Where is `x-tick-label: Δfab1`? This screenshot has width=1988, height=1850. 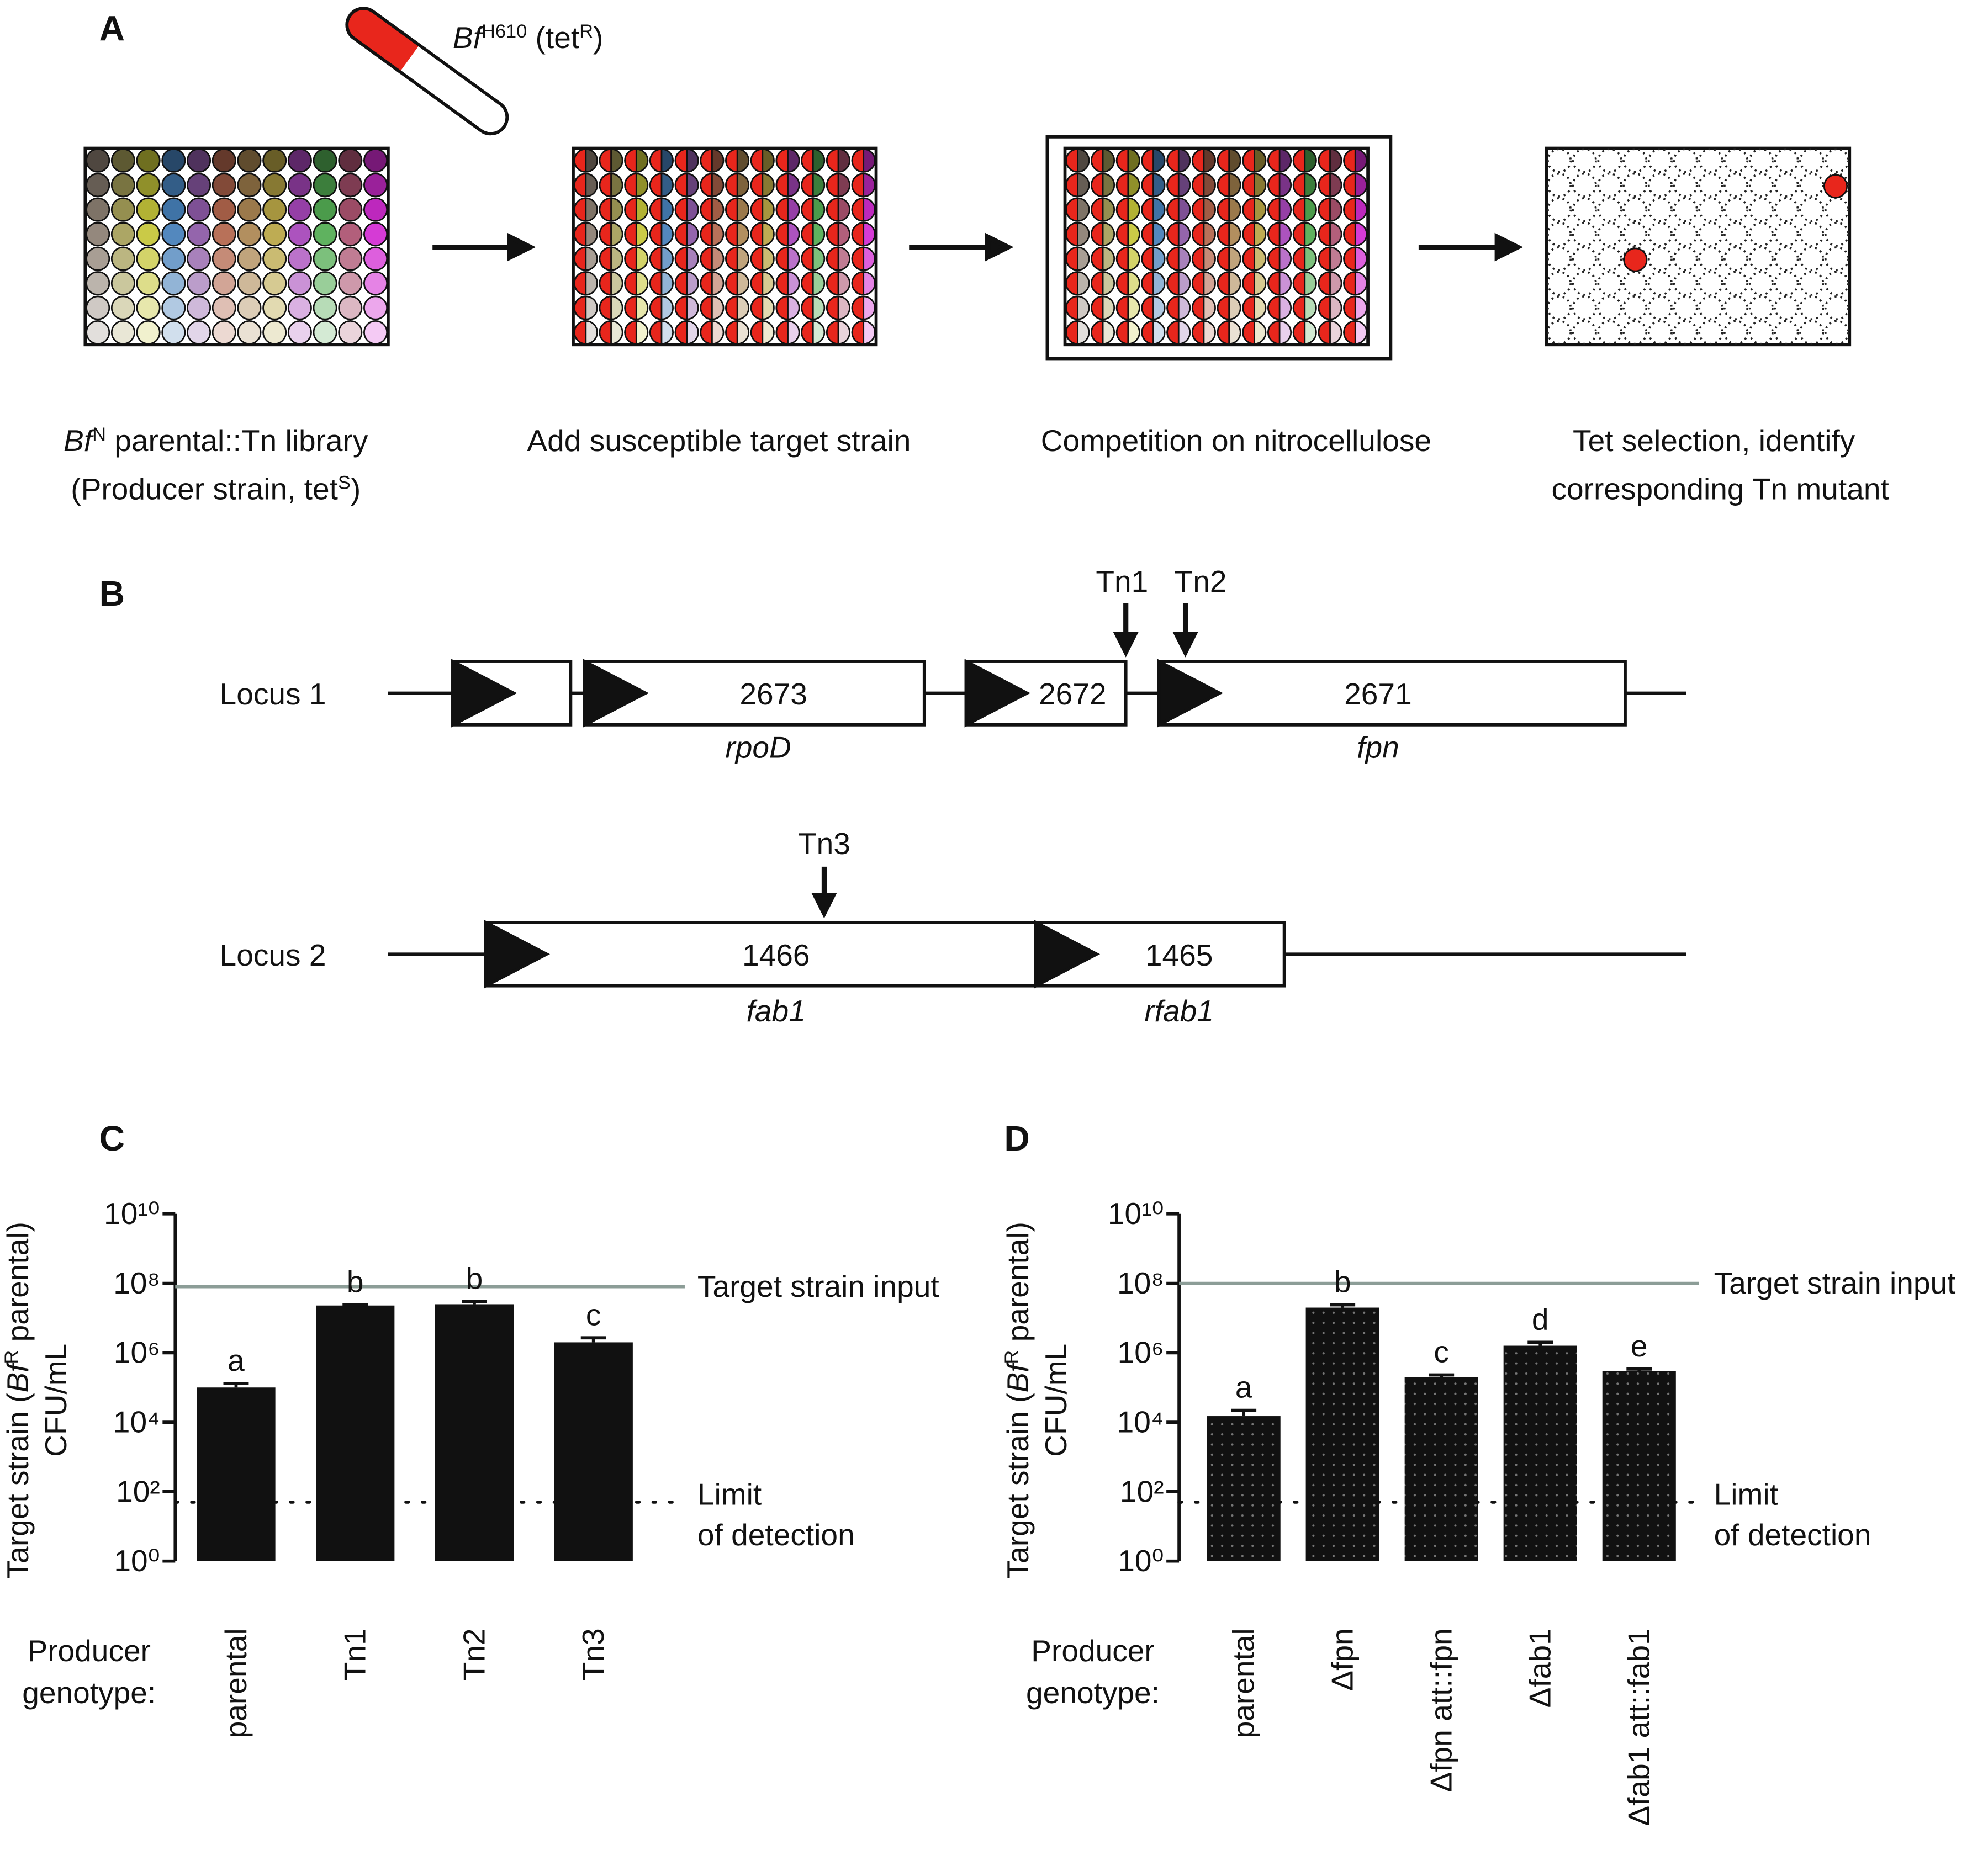 x-tick-label: Δfab1 is located at coordinates (1540, 1668).